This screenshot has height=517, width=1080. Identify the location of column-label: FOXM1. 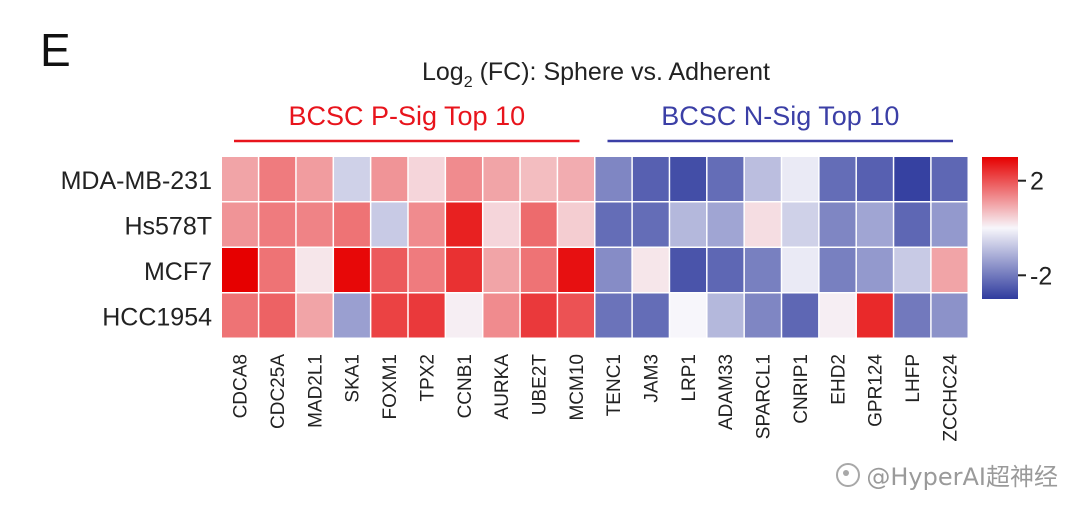
(390, 386).